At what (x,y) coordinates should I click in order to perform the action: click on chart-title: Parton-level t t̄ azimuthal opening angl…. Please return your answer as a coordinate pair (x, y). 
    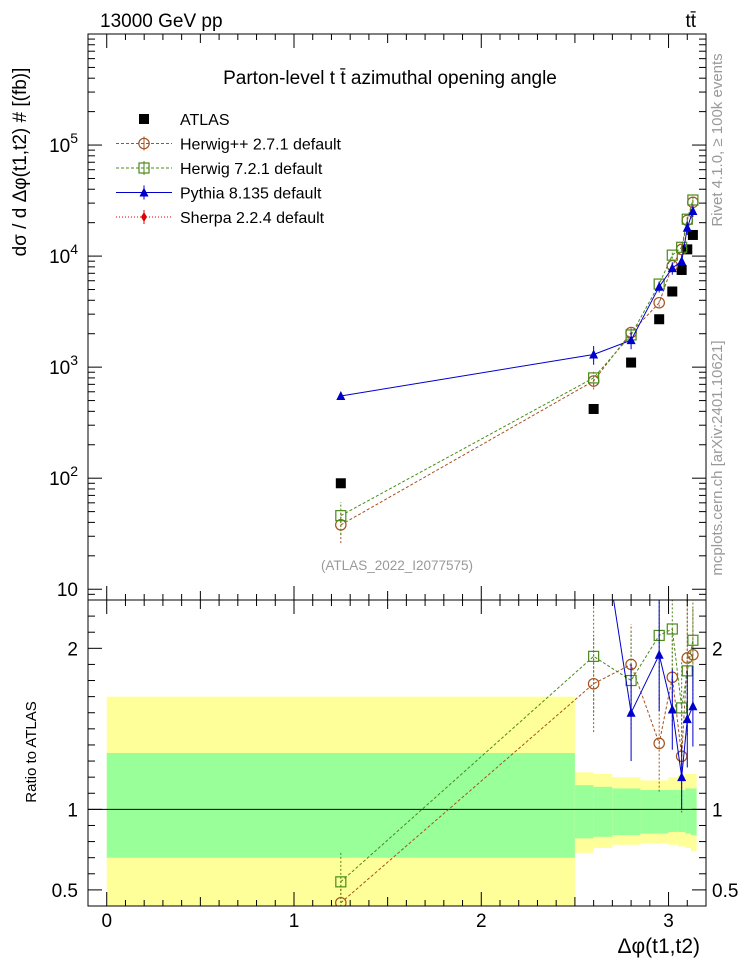
    Looking at the image, I should click on (390, 78).